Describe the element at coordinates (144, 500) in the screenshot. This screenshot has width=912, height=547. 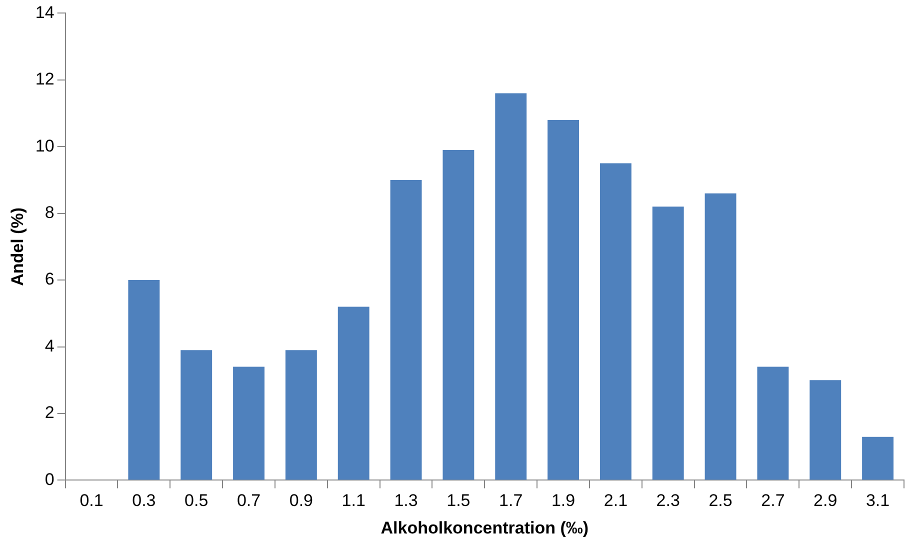
I see `x-tick-label: 0.3` at that location.